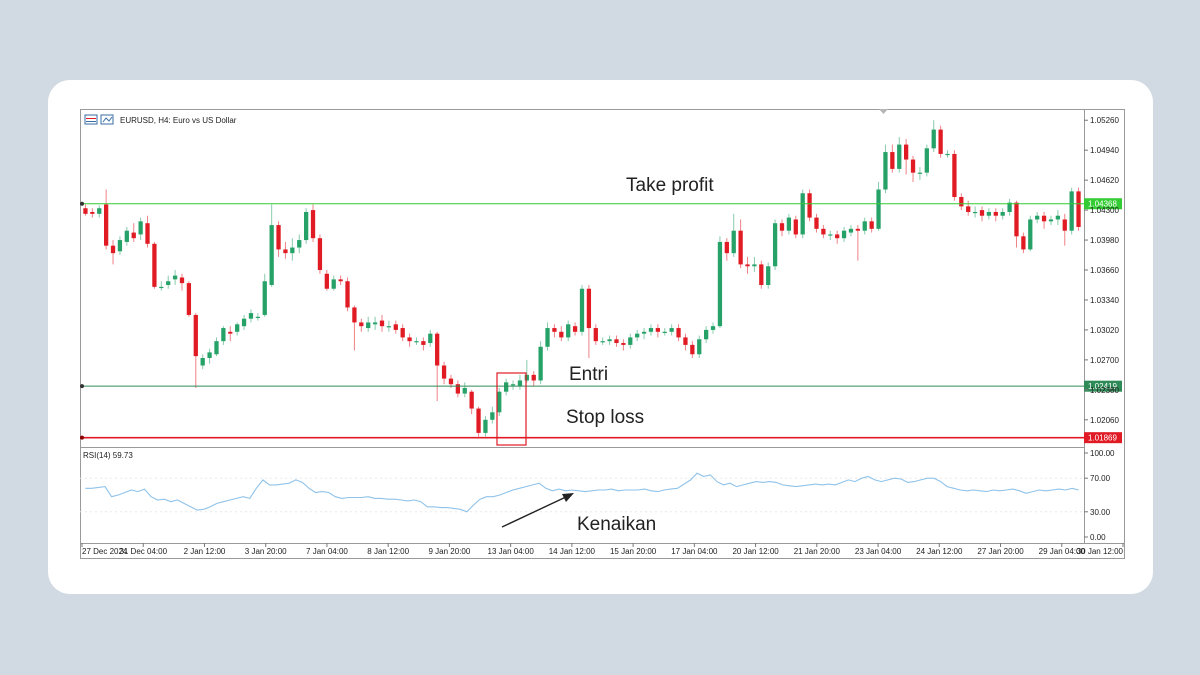  I want to click on take-profit-handle, so click(82, 203).